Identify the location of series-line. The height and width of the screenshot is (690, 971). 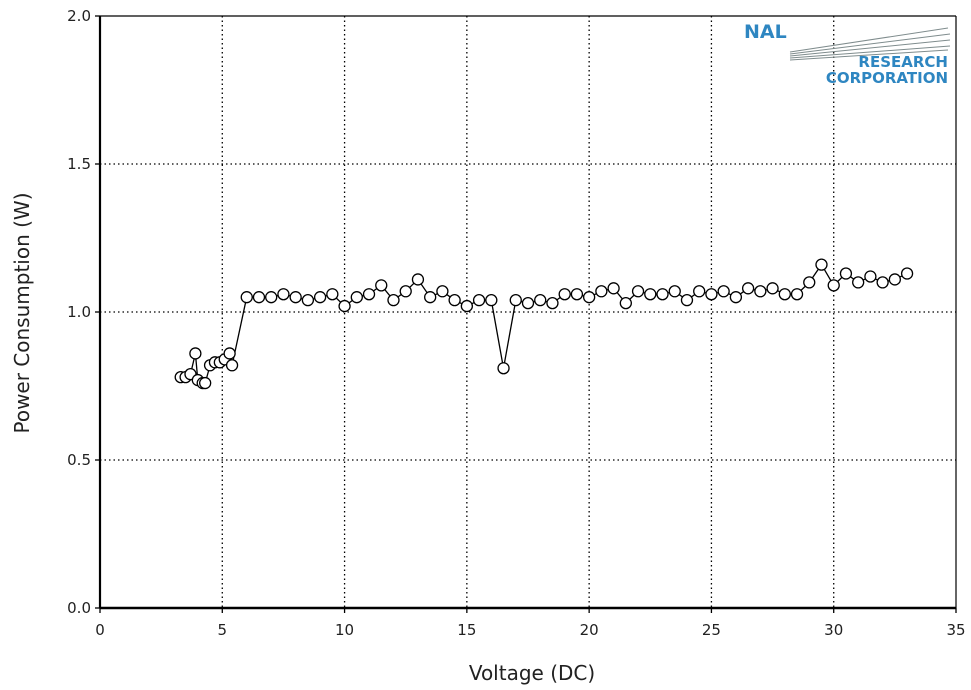
(544, 323).